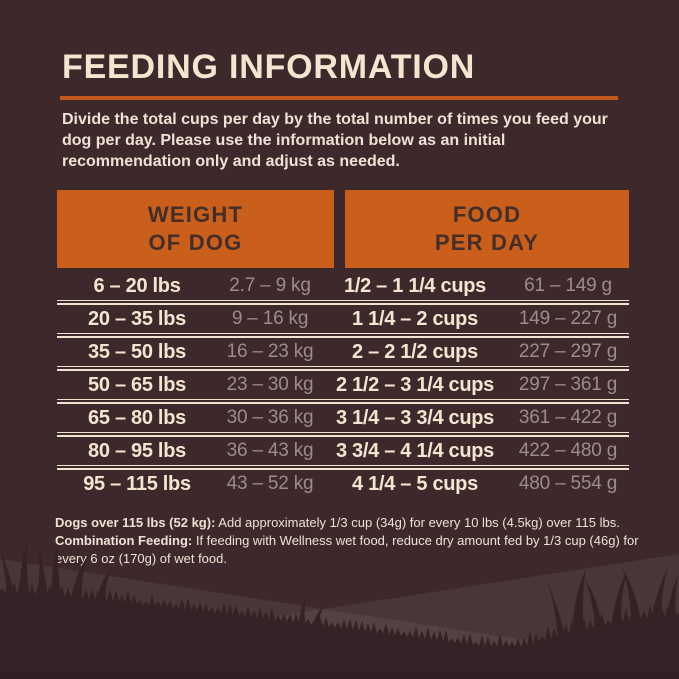 The width and height of the screenshot is (679, 679). Describe the element at coordinates (195, 229) in the screenshot. I see `weight-of-dog-header: WEIGHT OF DOG` at that location.